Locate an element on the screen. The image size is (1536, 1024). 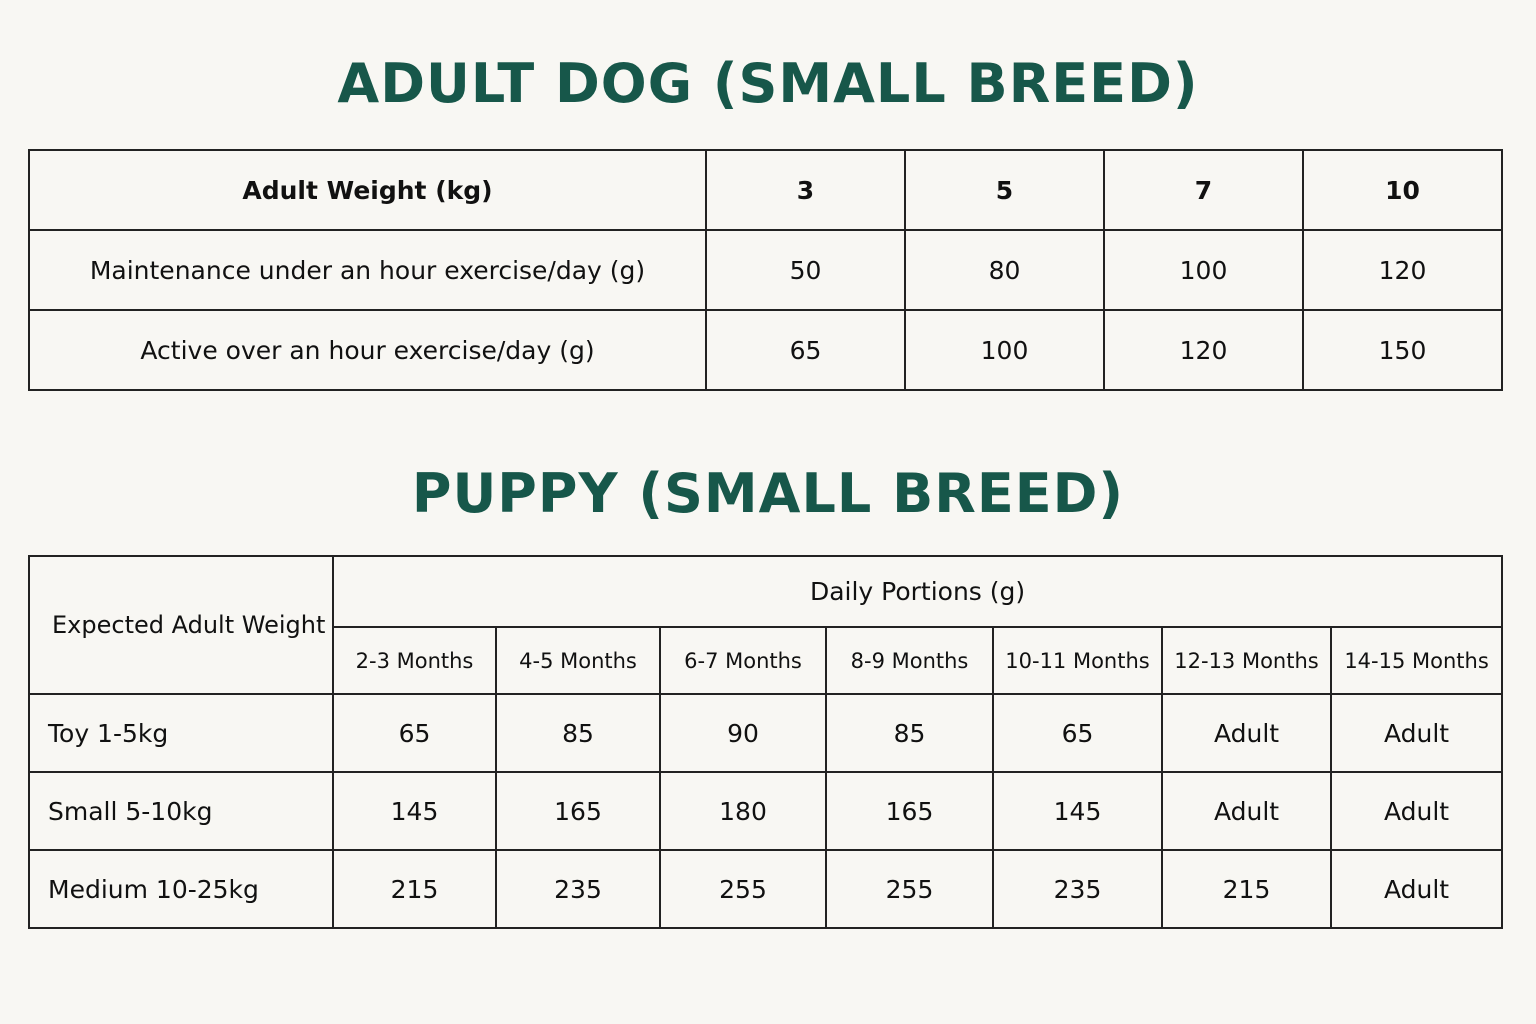
cell: Active over an hour exercise/day (g) is located at coordinates (367, 350).